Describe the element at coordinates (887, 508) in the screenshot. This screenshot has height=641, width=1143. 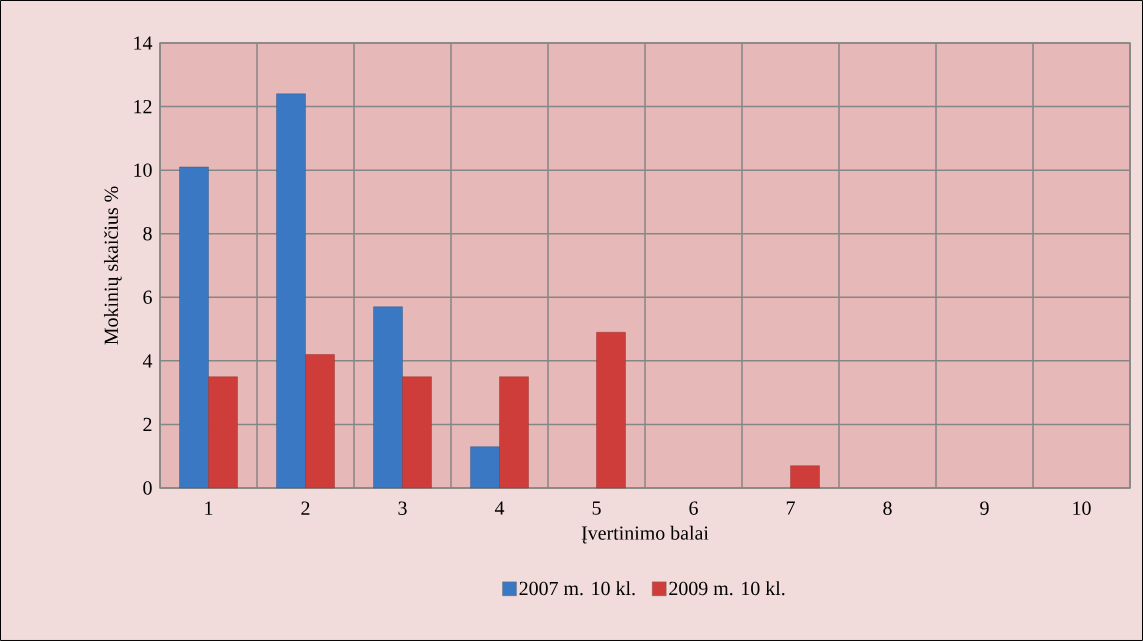
I see `x-tick-label: 8` at that location.